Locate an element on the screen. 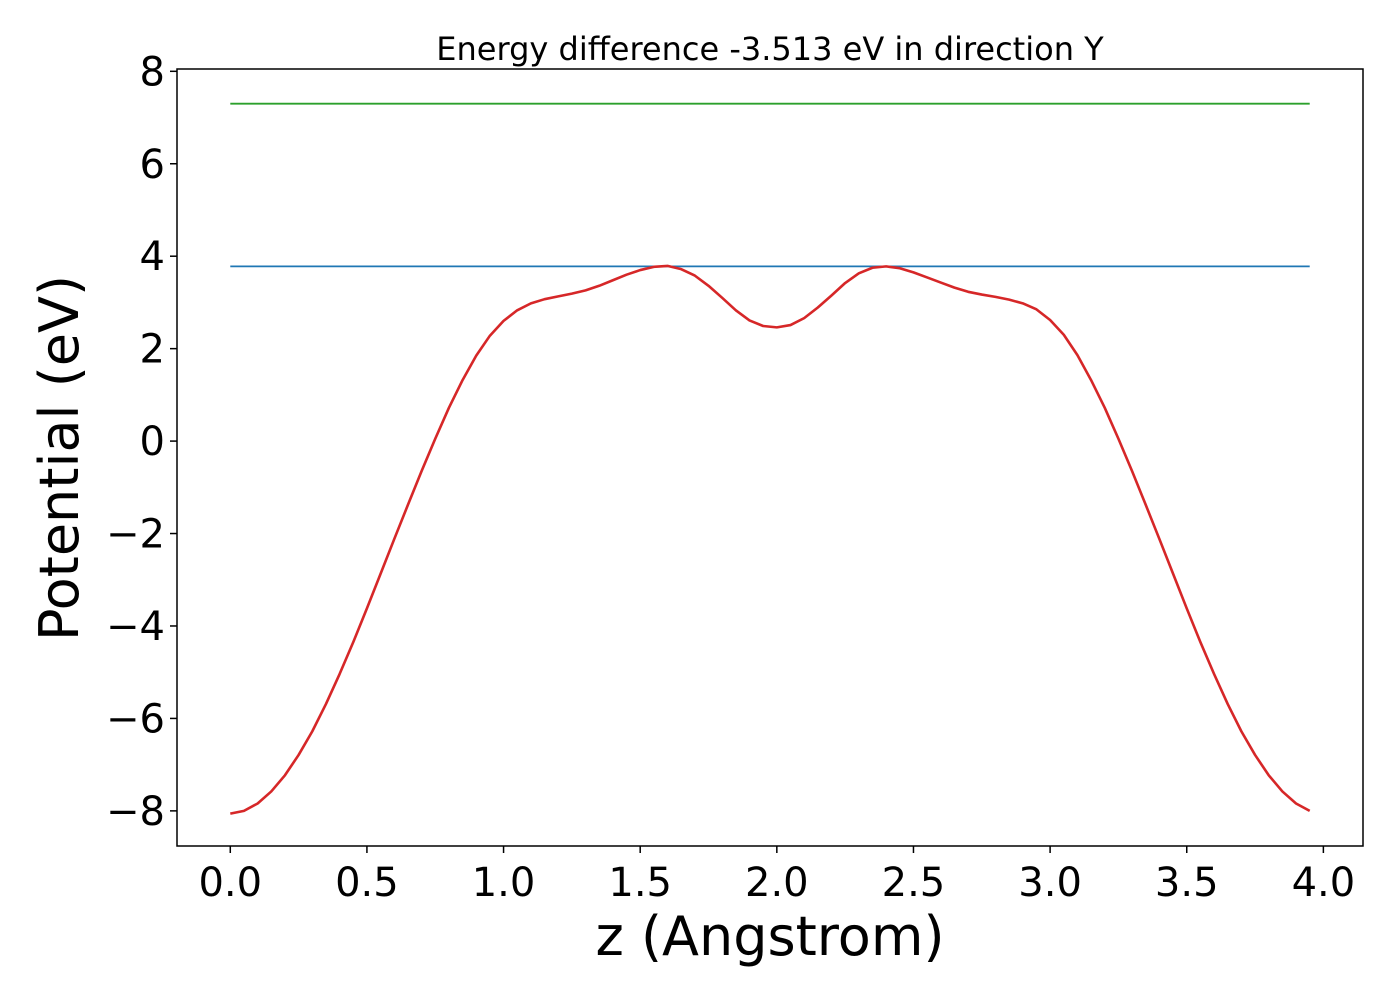  x-tick-label: 3.0 is located at coordinates (1050, 883).